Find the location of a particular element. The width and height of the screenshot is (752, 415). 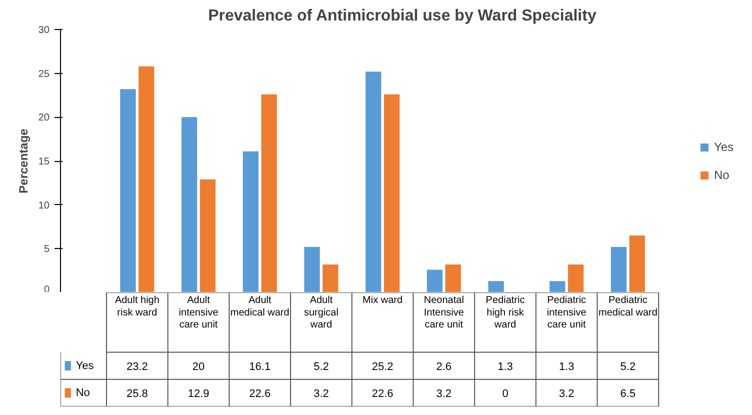

y-tick-label: 25 is located at coordinates (44, 74).